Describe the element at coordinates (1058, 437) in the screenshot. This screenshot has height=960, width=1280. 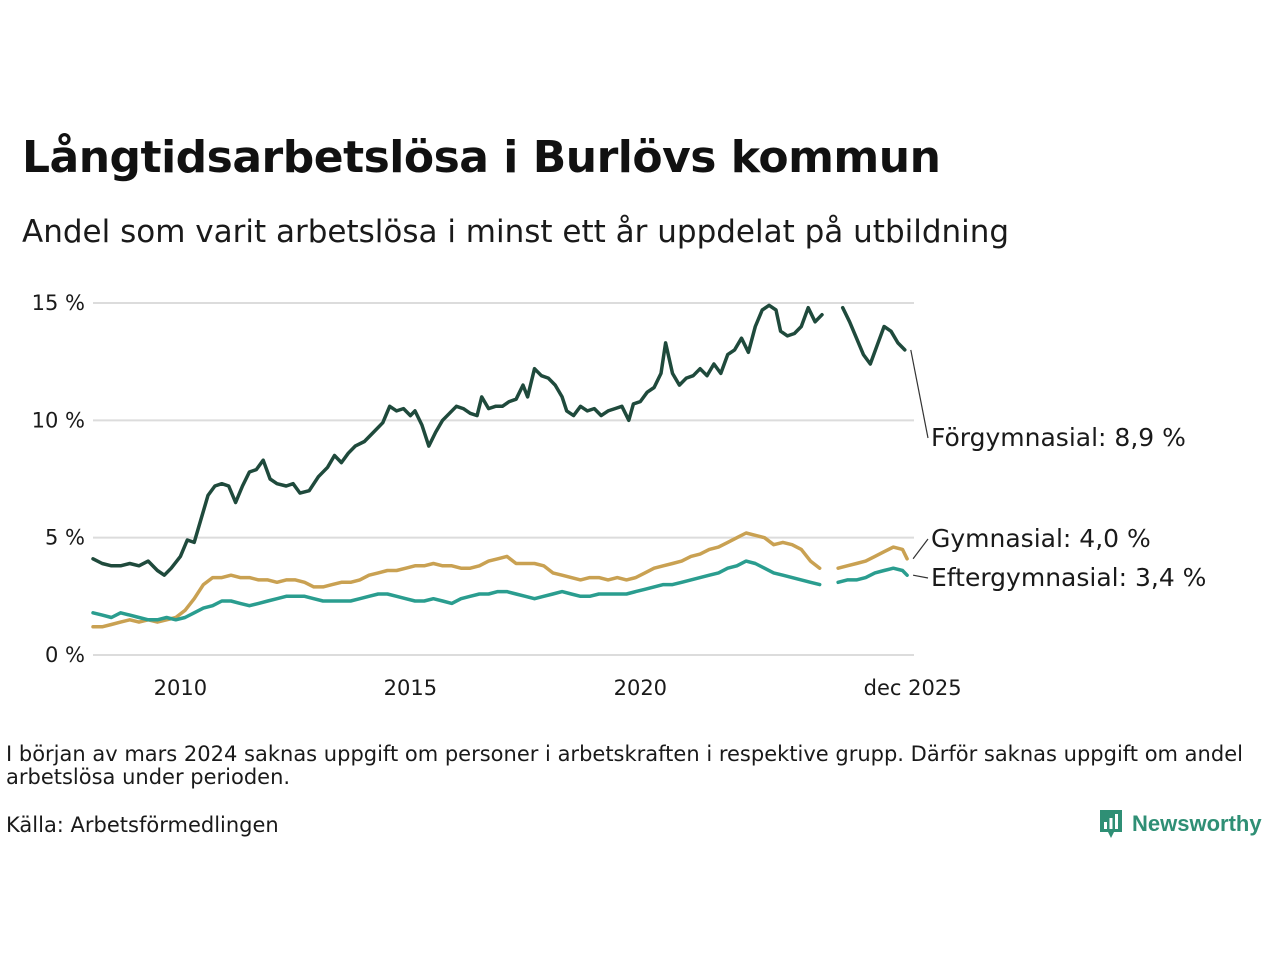
I see `end-label-förgymnasial: Förgymnasial: 8,9 %` at that location.